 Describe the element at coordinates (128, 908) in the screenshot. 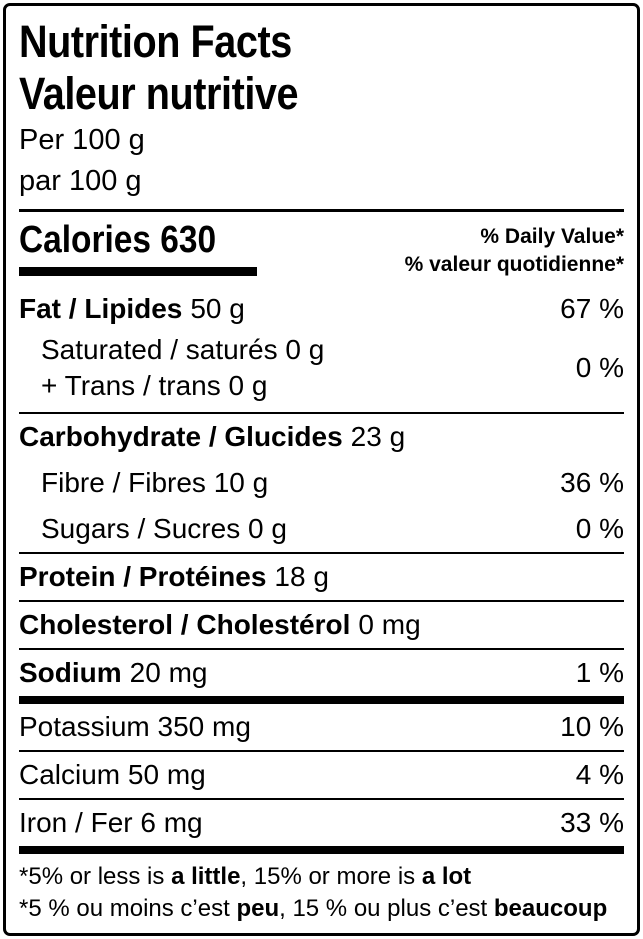

I see `footnote-fr-pre: *5 % ou moins c’est` at that location.